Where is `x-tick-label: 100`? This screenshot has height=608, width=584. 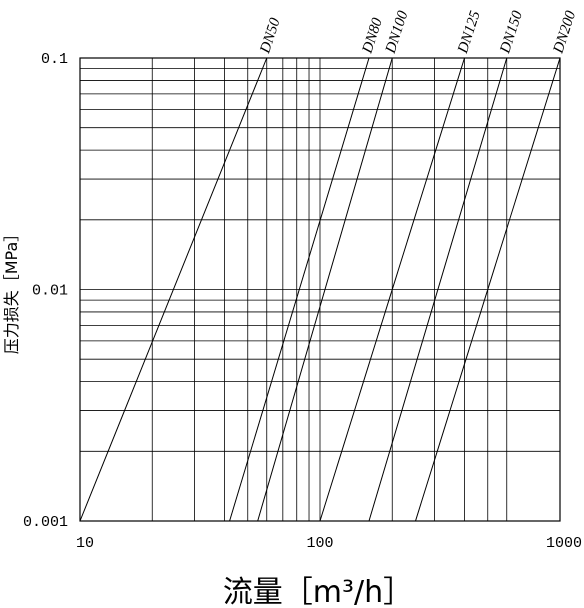 x-tick-label: 100 is located at coordinates (319, 543).